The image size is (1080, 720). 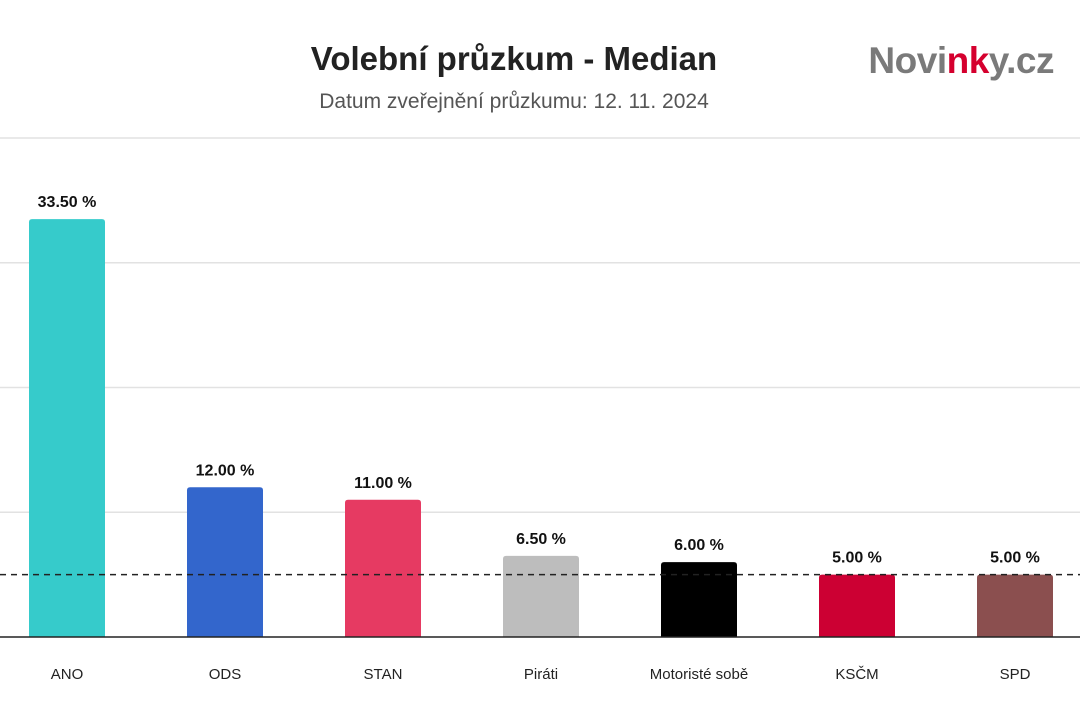 What do you see at coordinates (67, 674) in the screenshot?
I see `category-label: ANO` at bounding box center [67, 674].